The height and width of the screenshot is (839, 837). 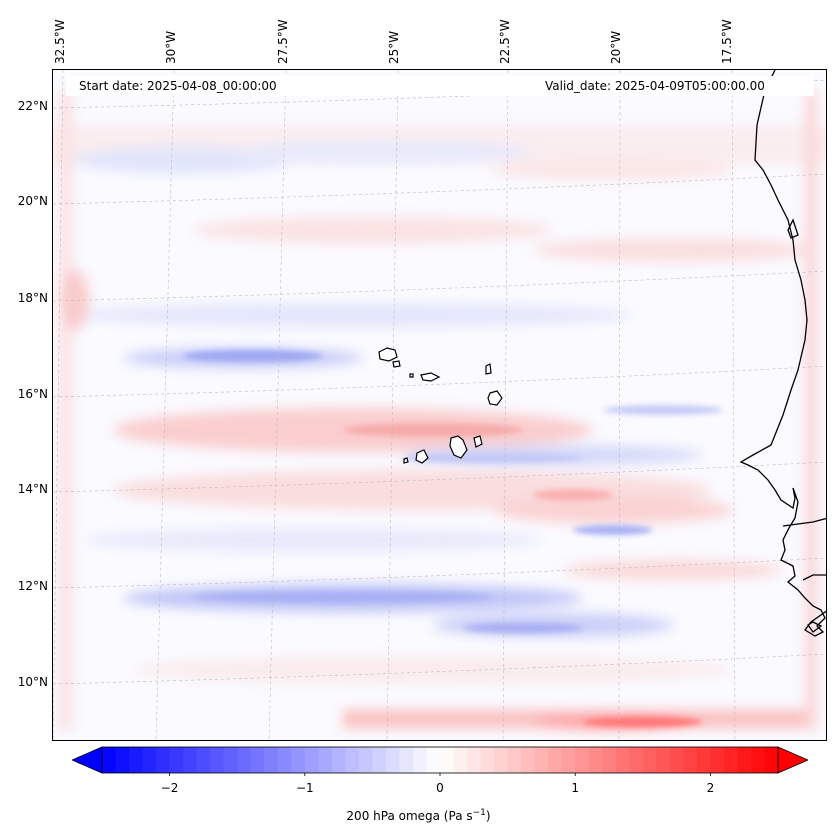 What do you see at coordinates (178, 86) in the screenshot?
I see `start-date-text: Start date: 2025-04-08_00:00:00` at bounding box center [178, 86].